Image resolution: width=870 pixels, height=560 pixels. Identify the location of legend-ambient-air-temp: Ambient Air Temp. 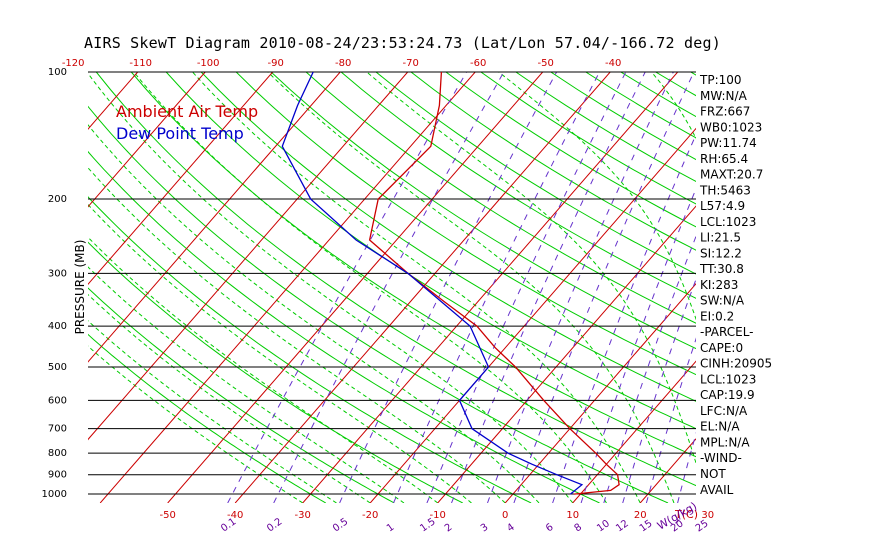
(187, 111).